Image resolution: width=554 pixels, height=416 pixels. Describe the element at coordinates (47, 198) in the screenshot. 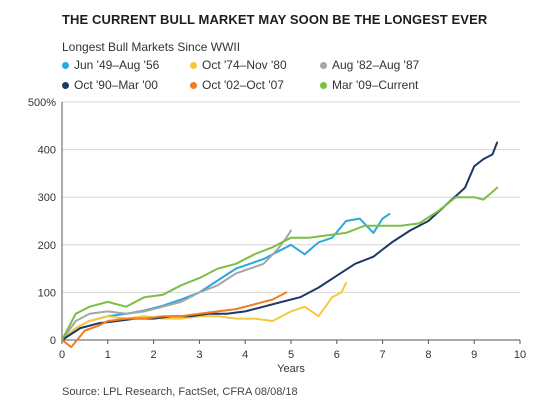

I see `y-tick-label: 300` at that location.